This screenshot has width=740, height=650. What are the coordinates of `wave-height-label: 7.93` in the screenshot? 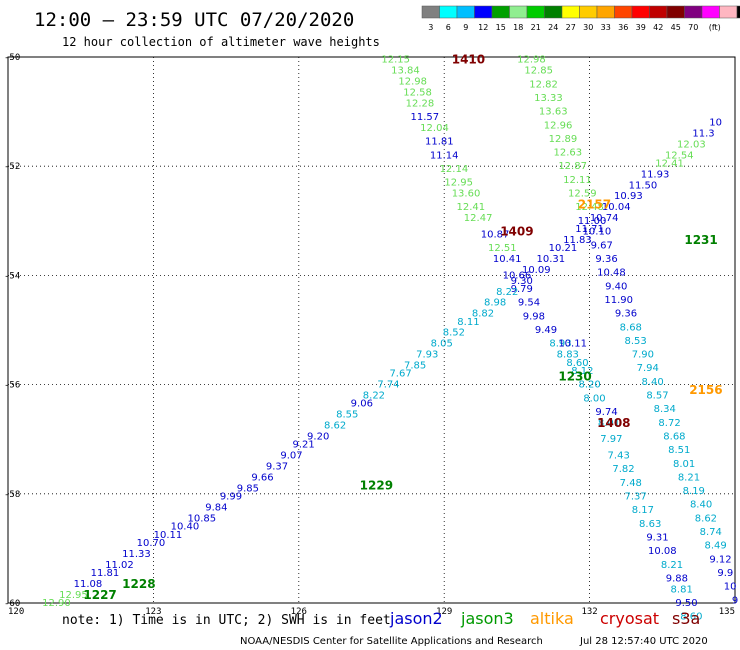 It's located at (427, 355).